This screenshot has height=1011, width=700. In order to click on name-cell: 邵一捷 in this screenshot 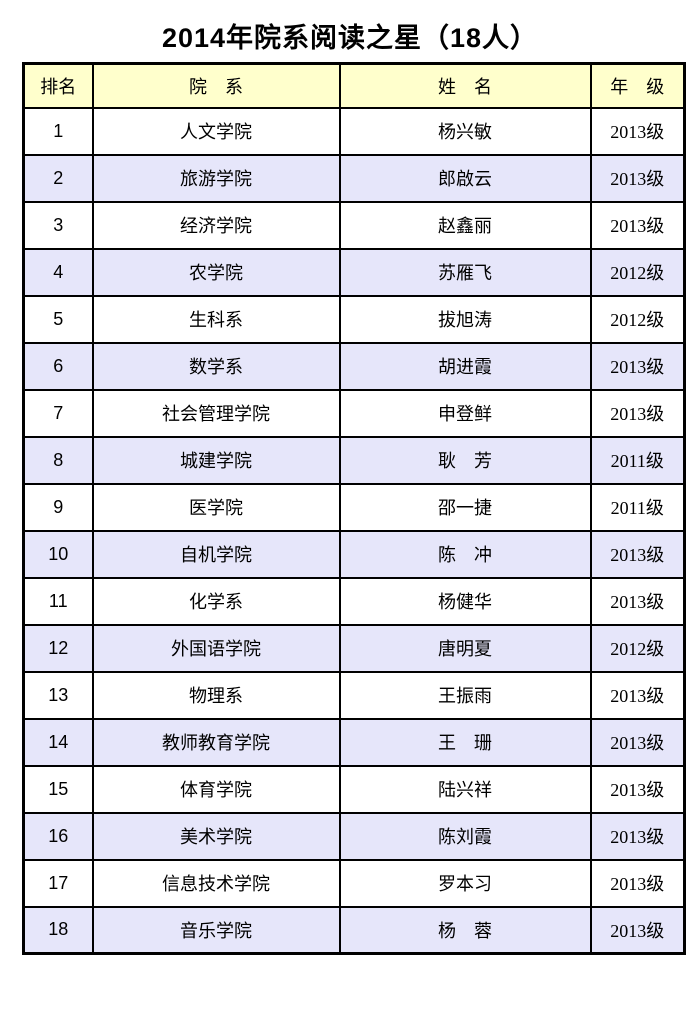, I will do `click(465, 507)`.